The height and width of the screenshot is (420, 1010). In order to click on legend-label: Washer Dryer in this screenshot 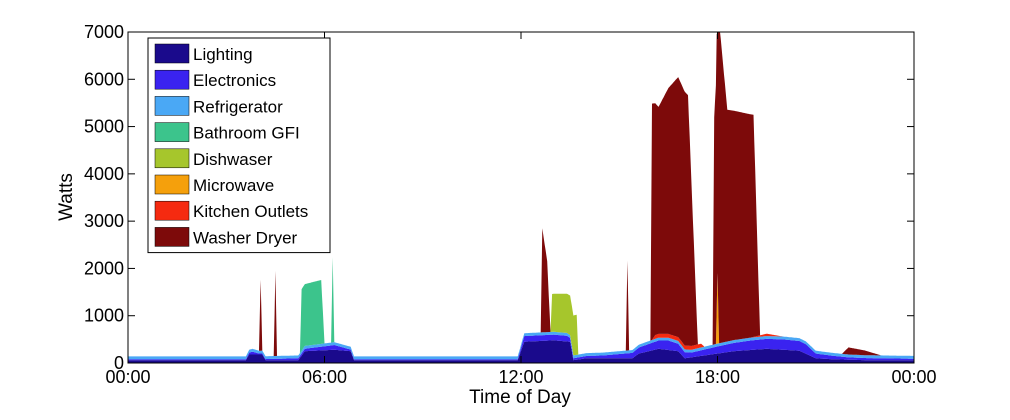, I will do `click(245, 237)`.